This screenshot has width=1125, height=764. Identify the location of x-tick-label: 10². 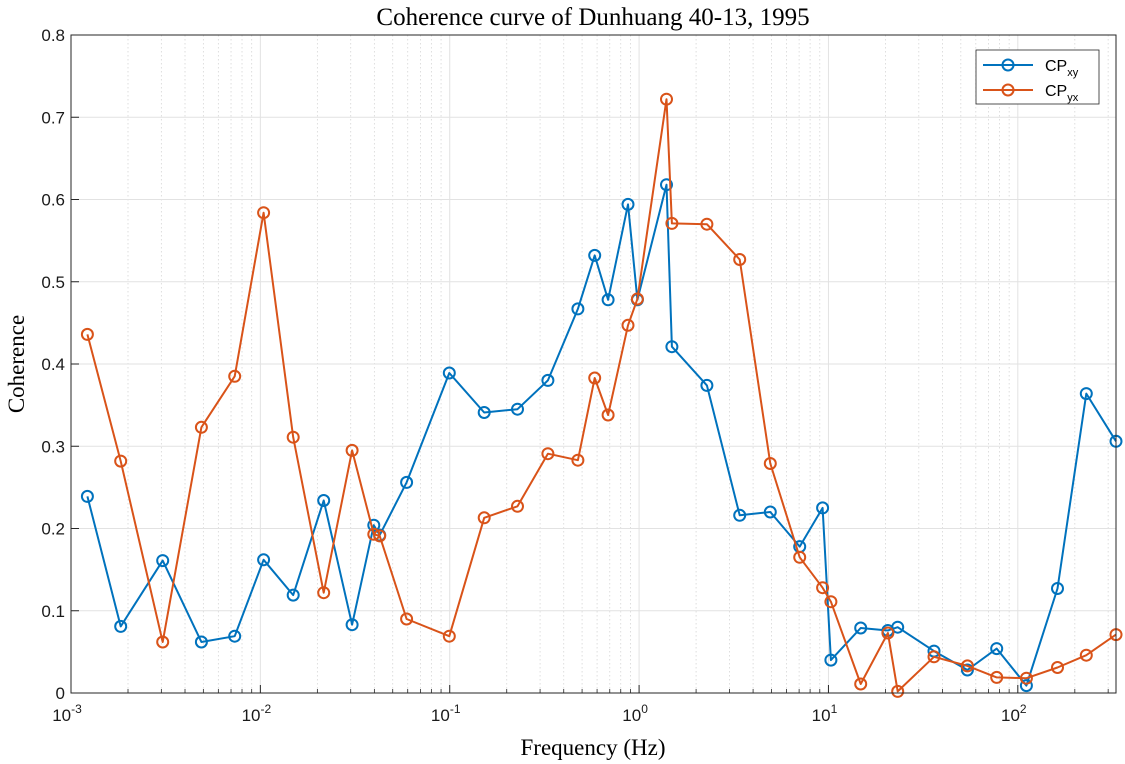
(1014, 713).